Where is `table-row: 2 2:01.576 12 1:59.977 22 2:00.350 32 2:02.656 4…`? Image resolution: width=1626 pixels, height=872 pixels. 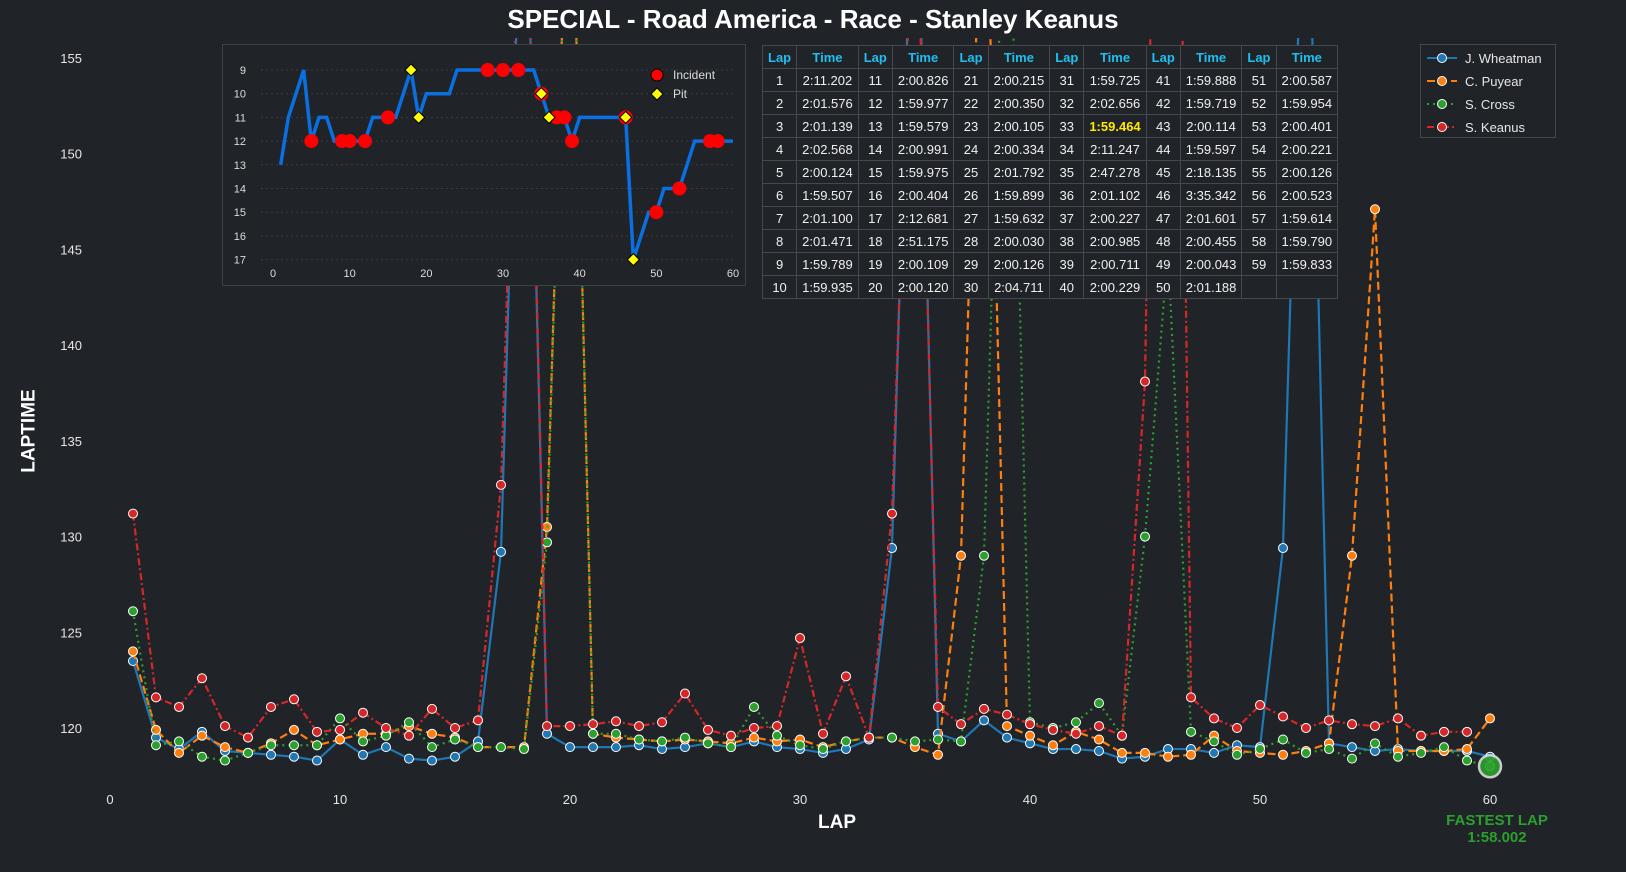
table-row: 2 2:01.576 12 1:59.977 22 2:00.350 32 2:02.656 4… is located at coordinates (1050, 103).